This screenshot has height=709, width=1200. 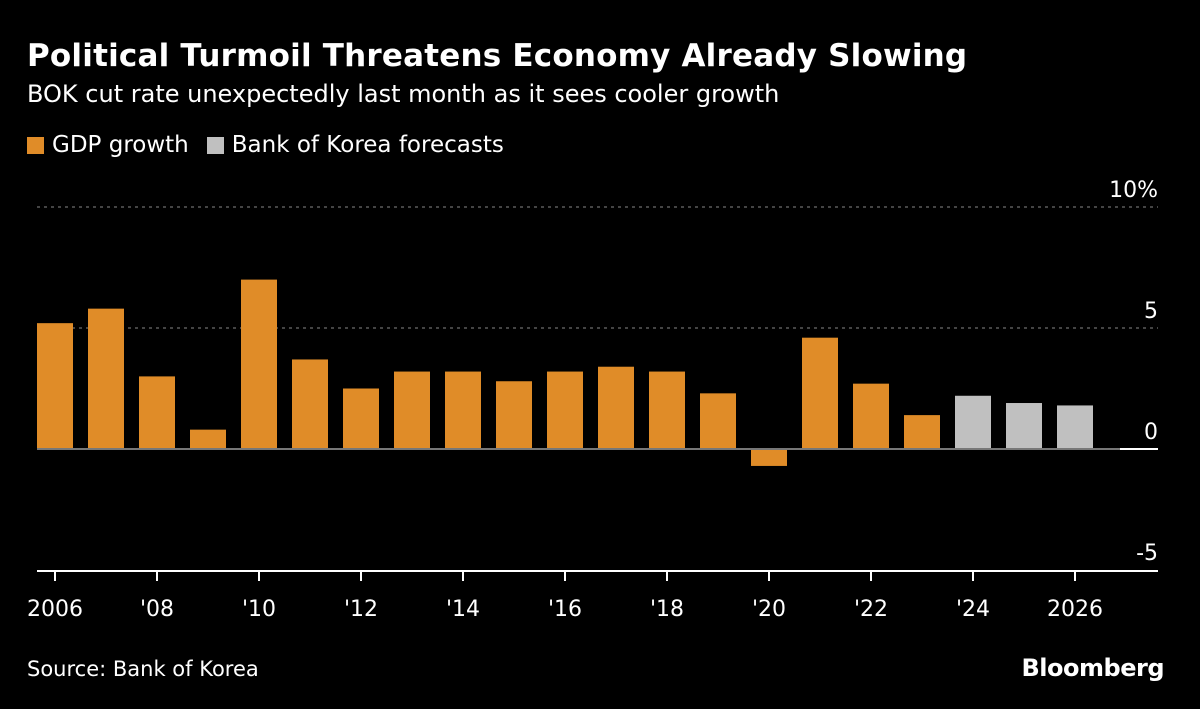 What do you see at coordinates (922, 432) in the screenshot?
I see `bar-2023` at bounding box center [922, 432].